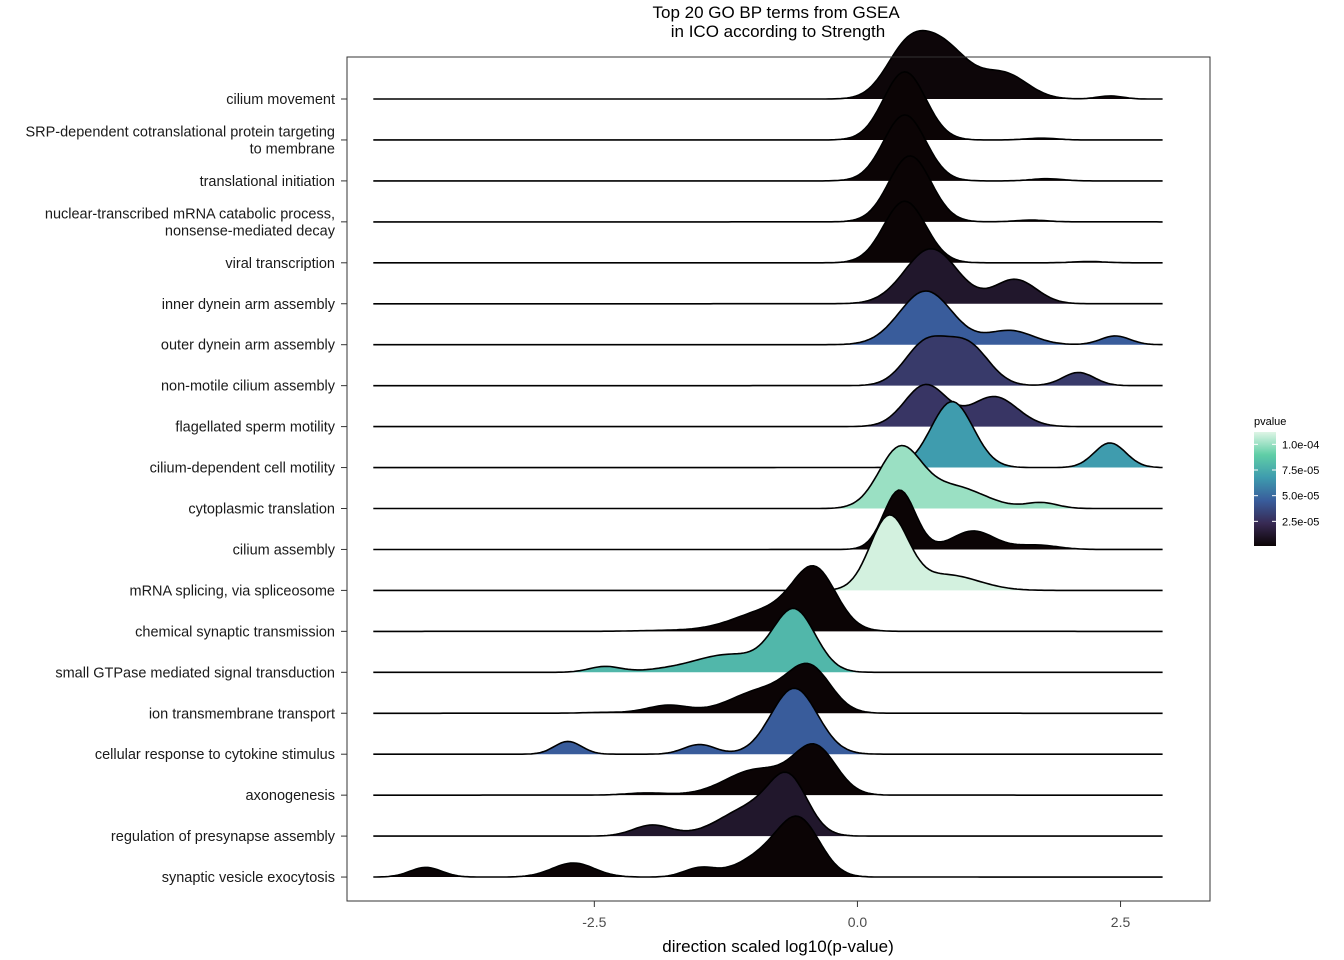  I want to click on y-tick-label: regulation of presynapse assembly, so click(223, 837).